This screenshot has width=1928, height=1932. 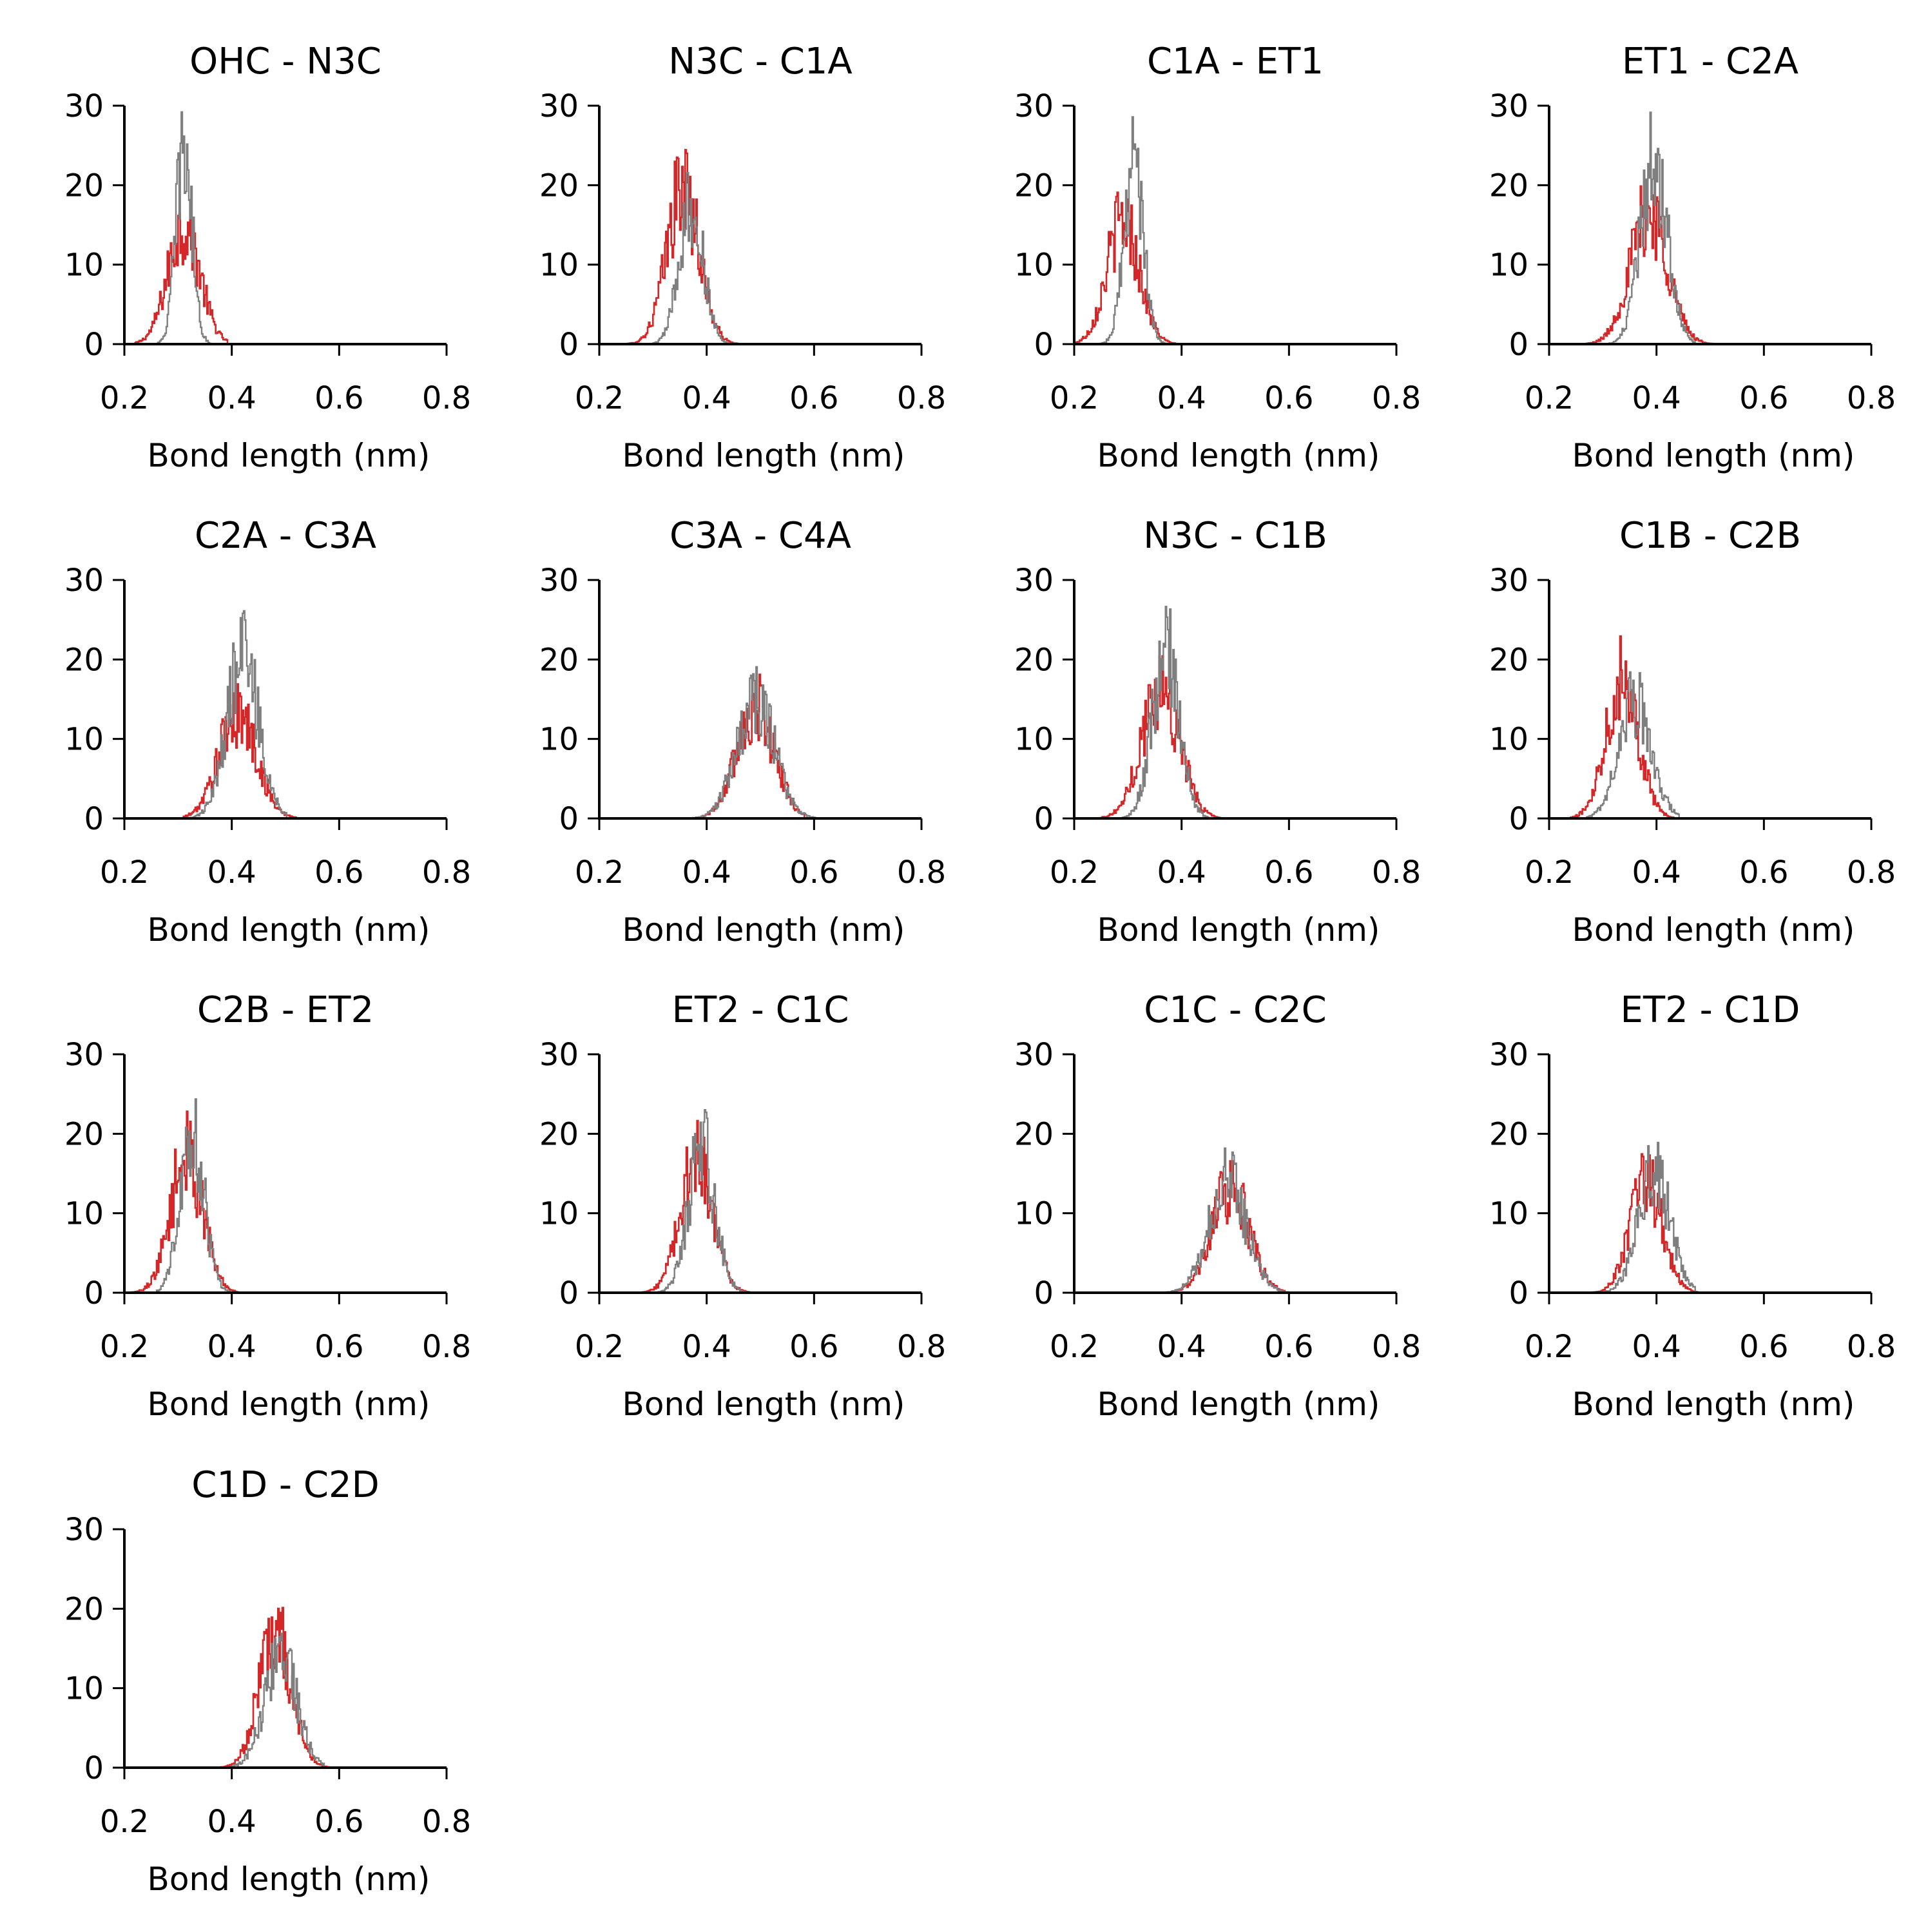 I want to click on subplot-title: C1D - C2D, so click(x=285, y=1485).